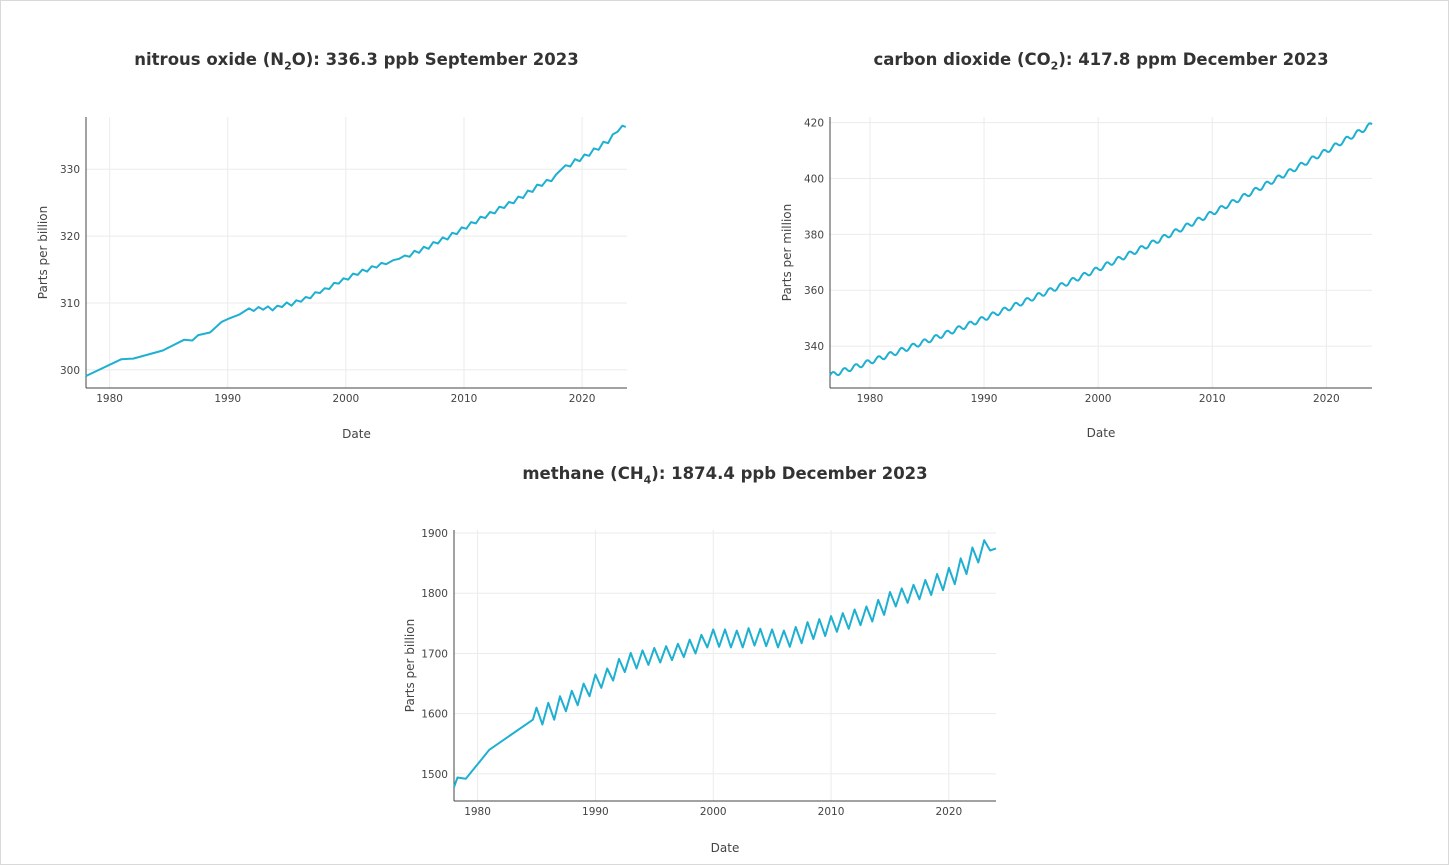 This screenshot has width=1449, height=865. I want to click on ch4-series-line, so click(725, 663).